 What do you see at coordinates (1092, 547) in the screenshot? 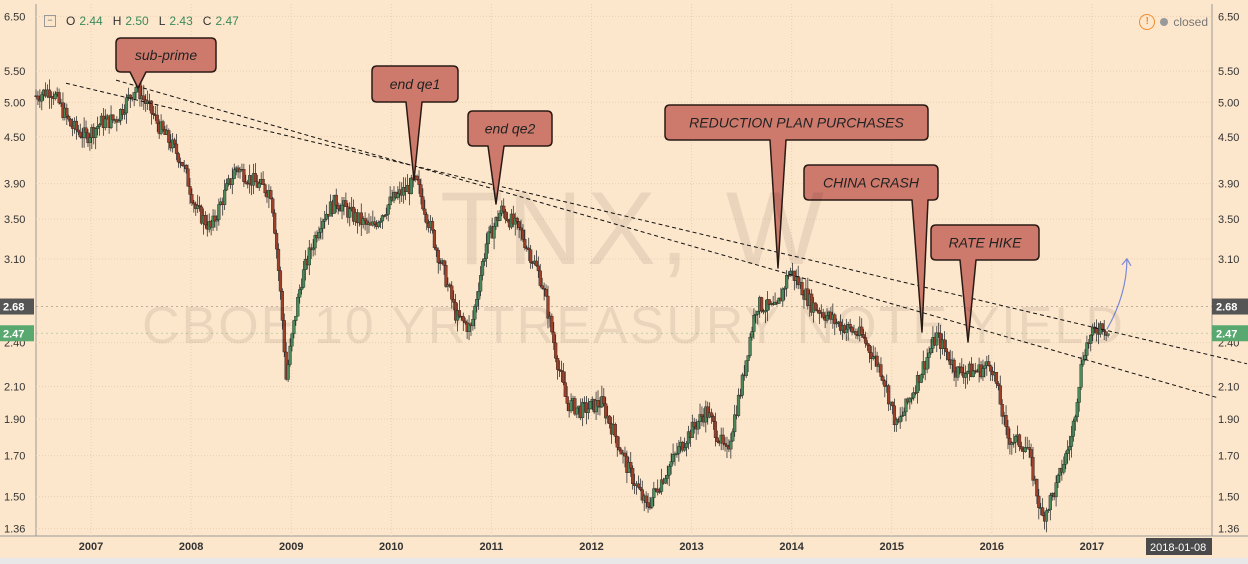
I see `x-tick-label: 2017` at bounding box center [1092, 547].